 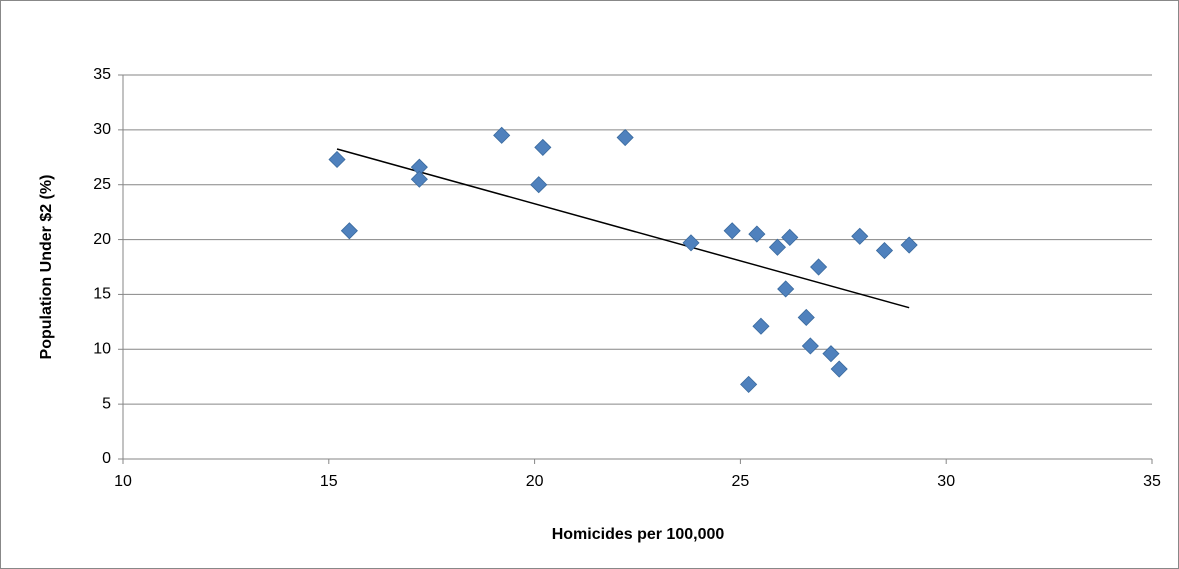 I want to click on x-tick-label: 15, so click(x=329, y=481).